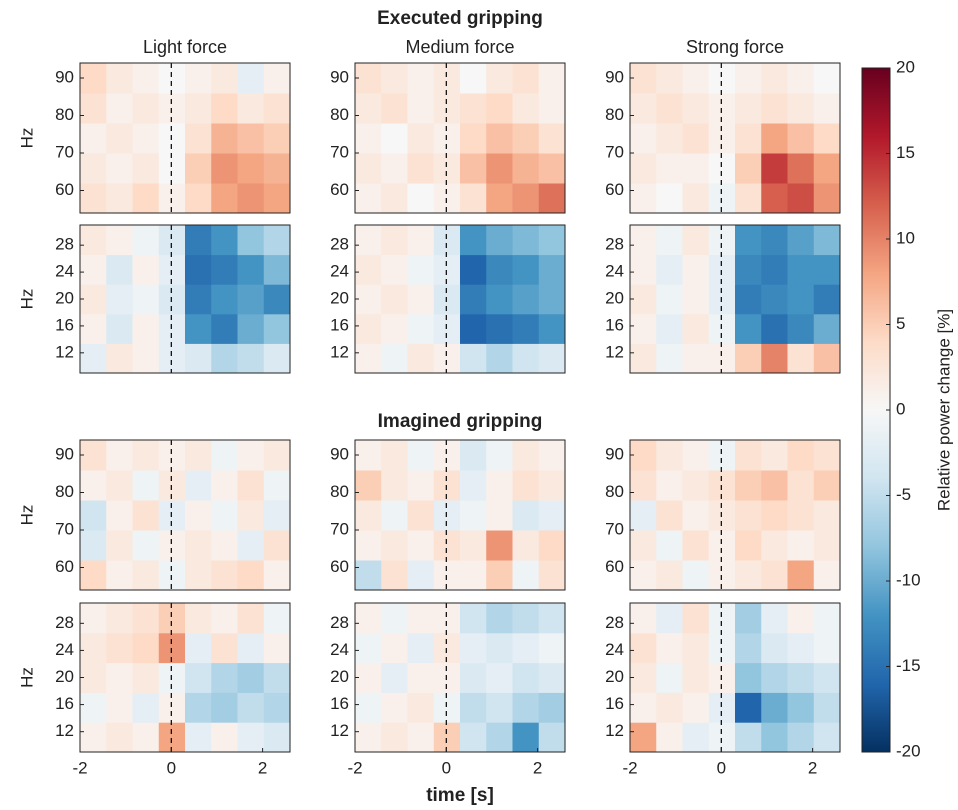 The width and height of the screenshot is (958, 810). I want to click on y-tick-label: 90, so click(614, 453).